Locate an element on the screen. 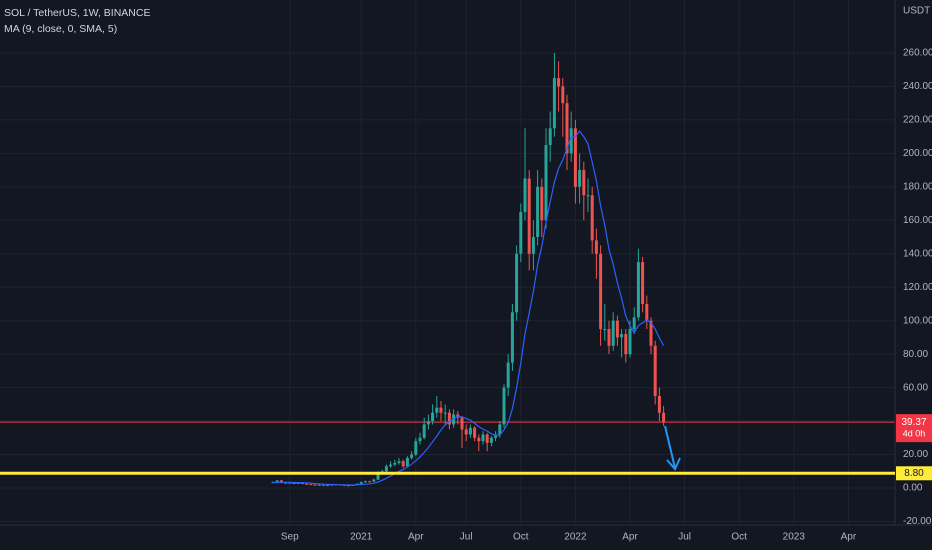 Image resolution: width=932 pixels, height=550 pixels. y-tick-label: 80.00 is located at coordinates (915, 354).